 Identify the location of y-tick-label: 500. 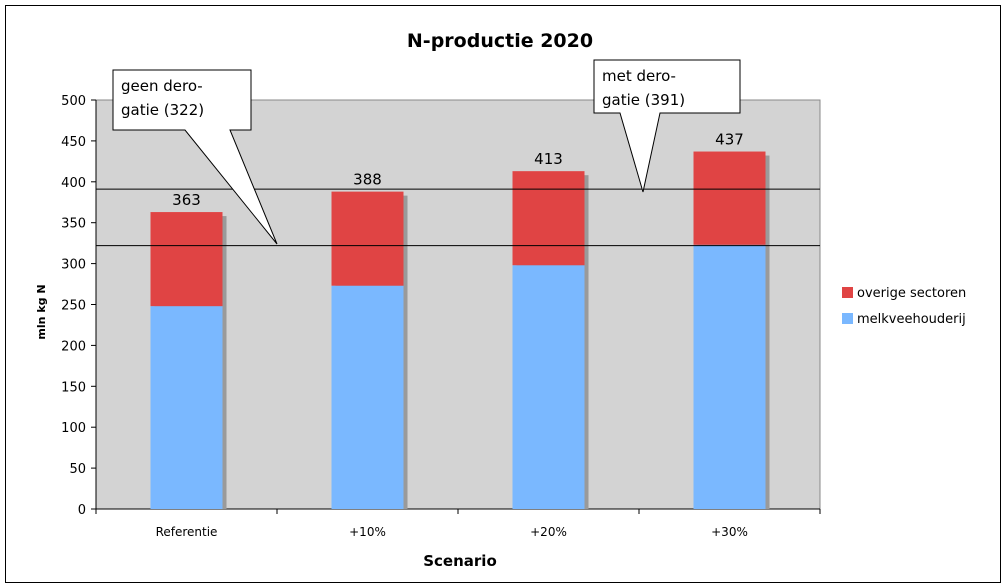
(73, 101).